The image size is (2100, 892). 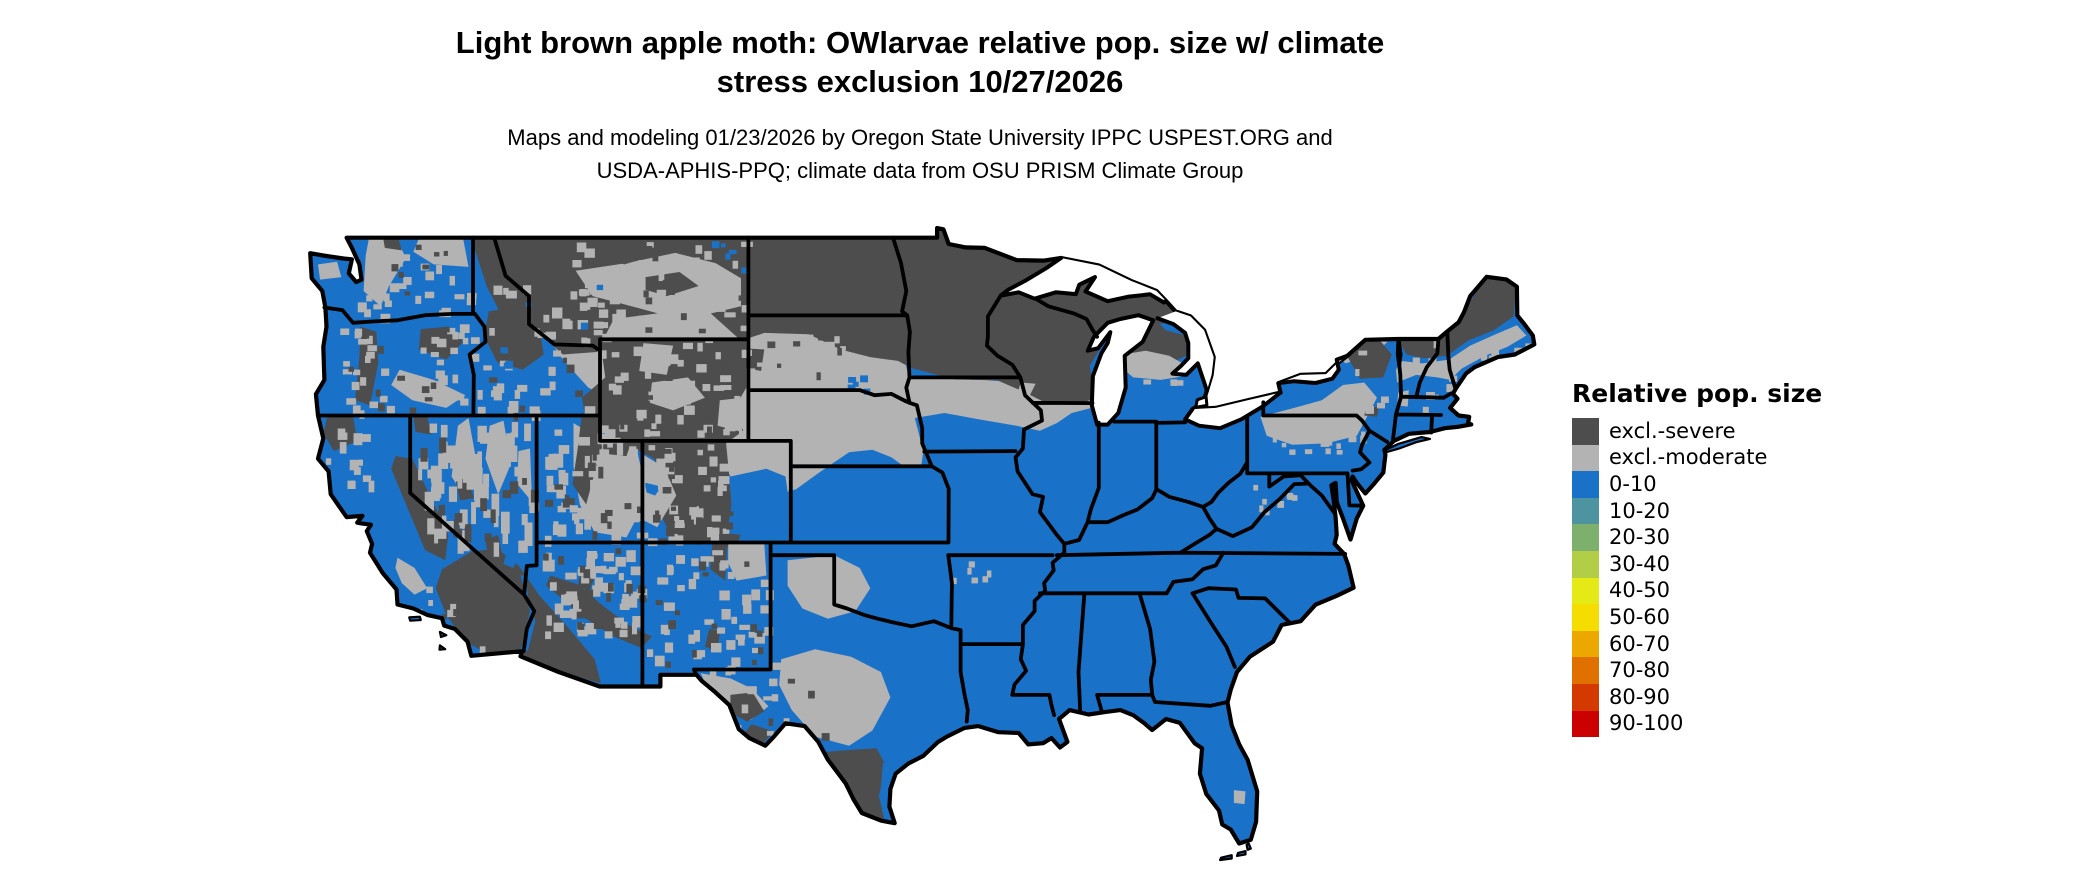 I want to click on legend-item-label: 80-90, so click(x=1640, y=696).